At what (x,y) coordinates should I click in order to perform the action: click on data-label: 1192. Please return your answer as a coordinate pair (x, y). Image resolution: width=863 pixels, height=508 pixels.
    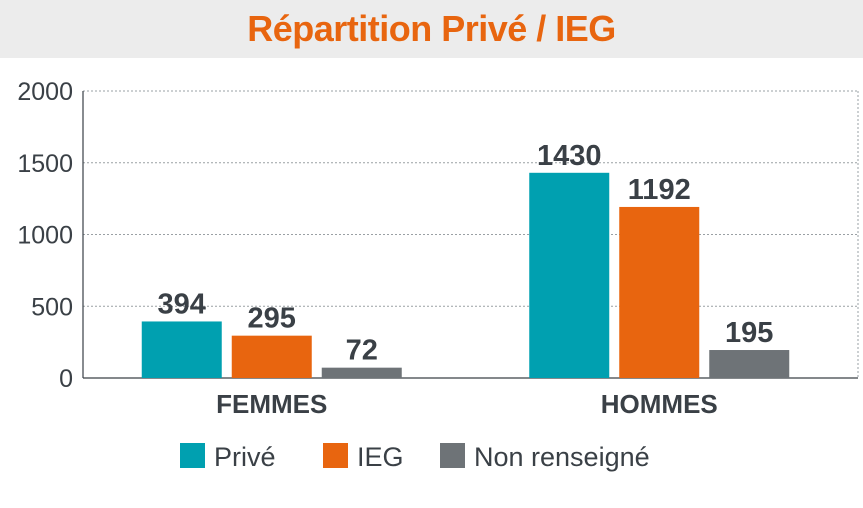
    Looking at the image, I should click on (659, 190).